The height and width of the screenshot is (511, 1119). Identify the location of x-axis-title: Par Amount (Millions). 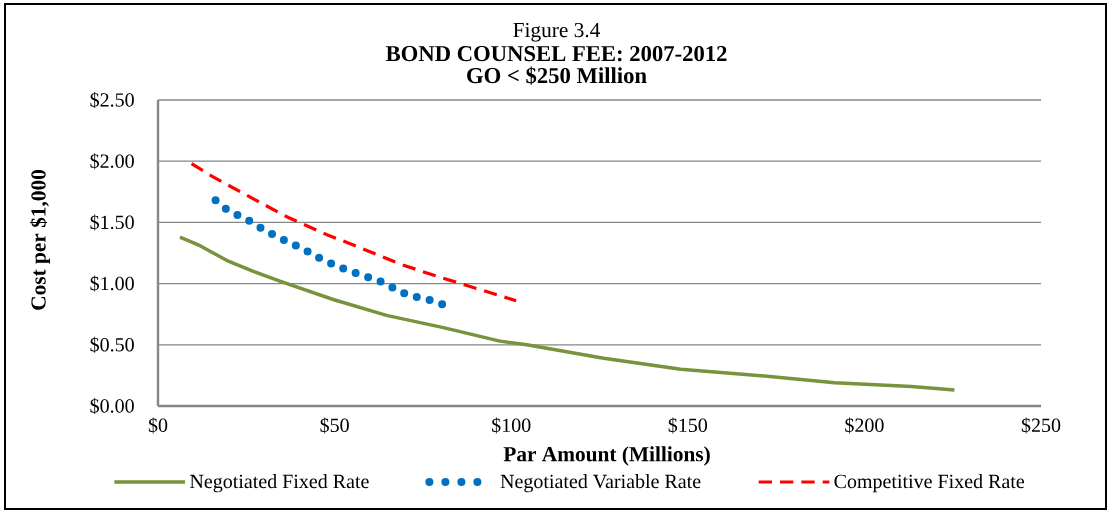
(606, 456).